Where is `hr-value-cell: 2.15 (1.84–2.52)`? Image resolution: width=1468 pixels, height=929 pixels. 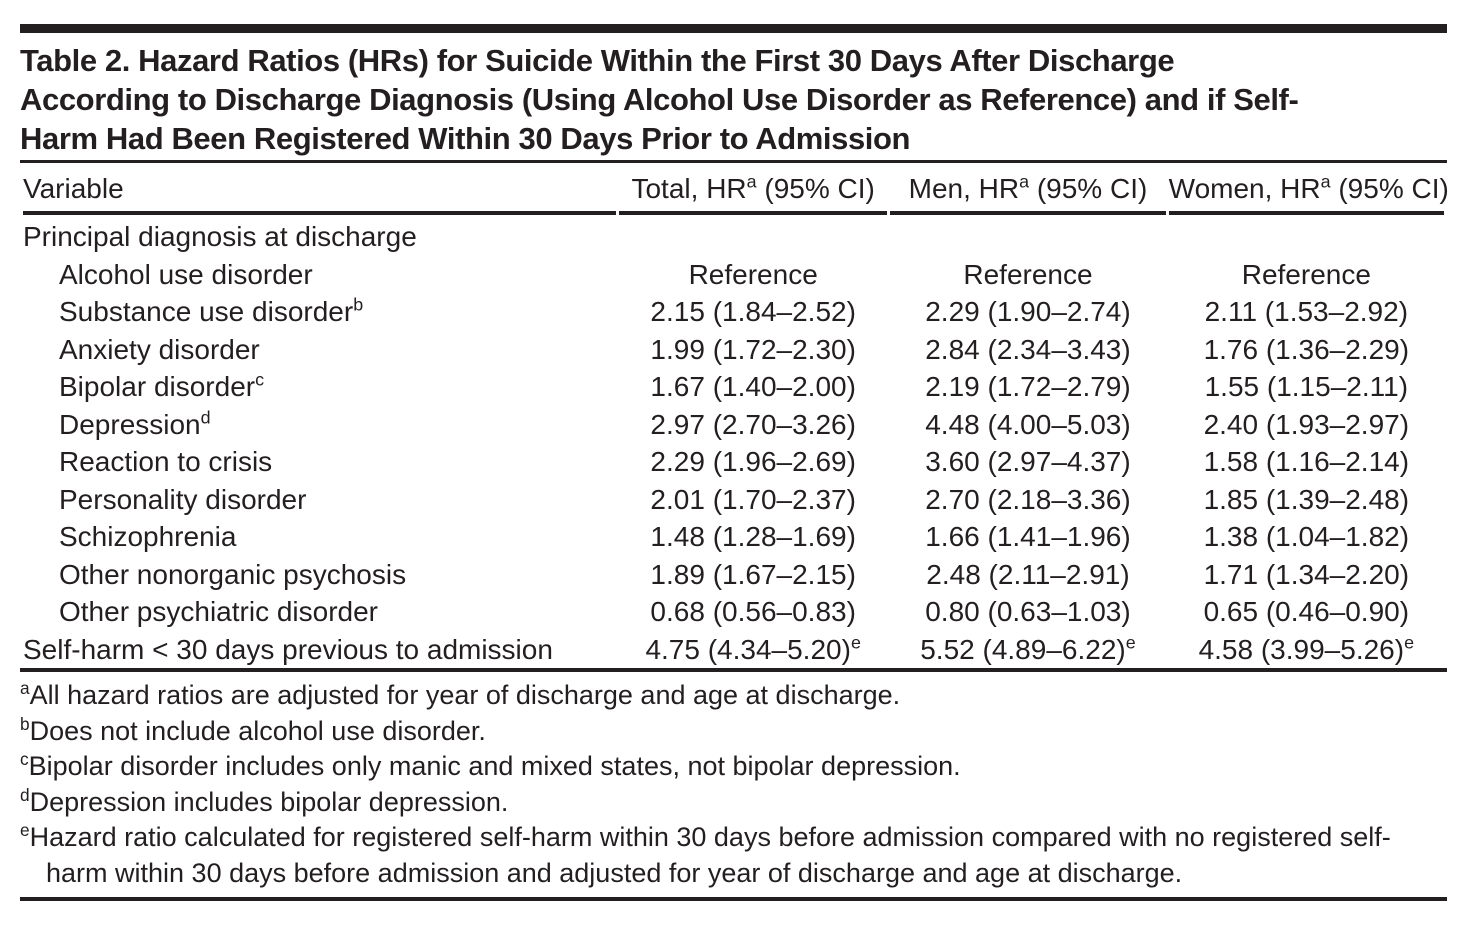
hr-value-cell: 2.15 (1.84–2.52) is located at coordinates (753, 311).